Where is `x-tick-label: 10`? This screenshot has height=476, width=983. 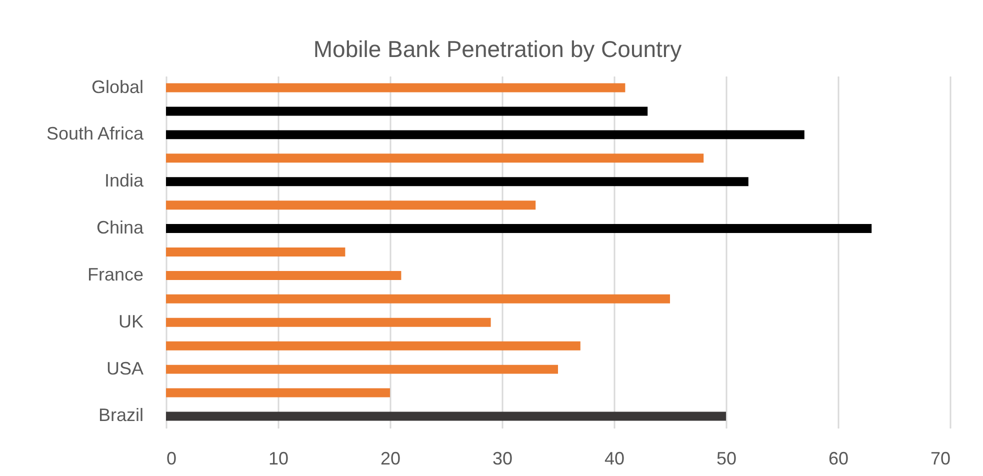
x-tick-label: 10 is located at coordinates (278, 458).